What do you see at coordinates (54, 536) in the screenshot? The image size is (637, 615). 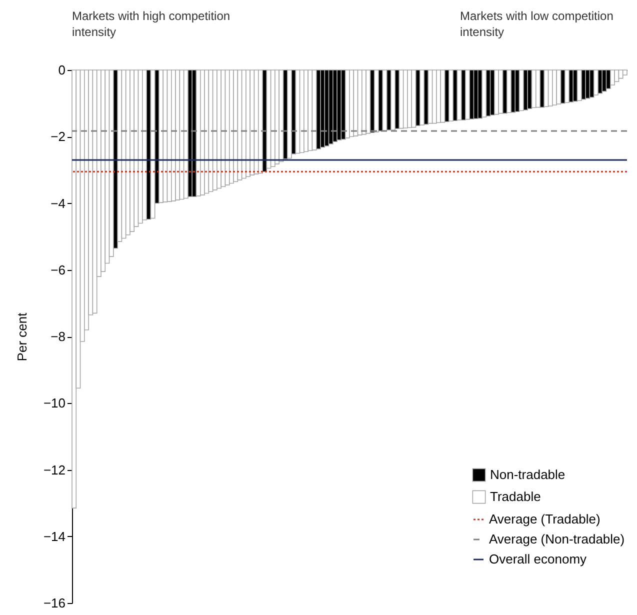 I see `y-tick-label: −14` at bounding box center [54, 536].